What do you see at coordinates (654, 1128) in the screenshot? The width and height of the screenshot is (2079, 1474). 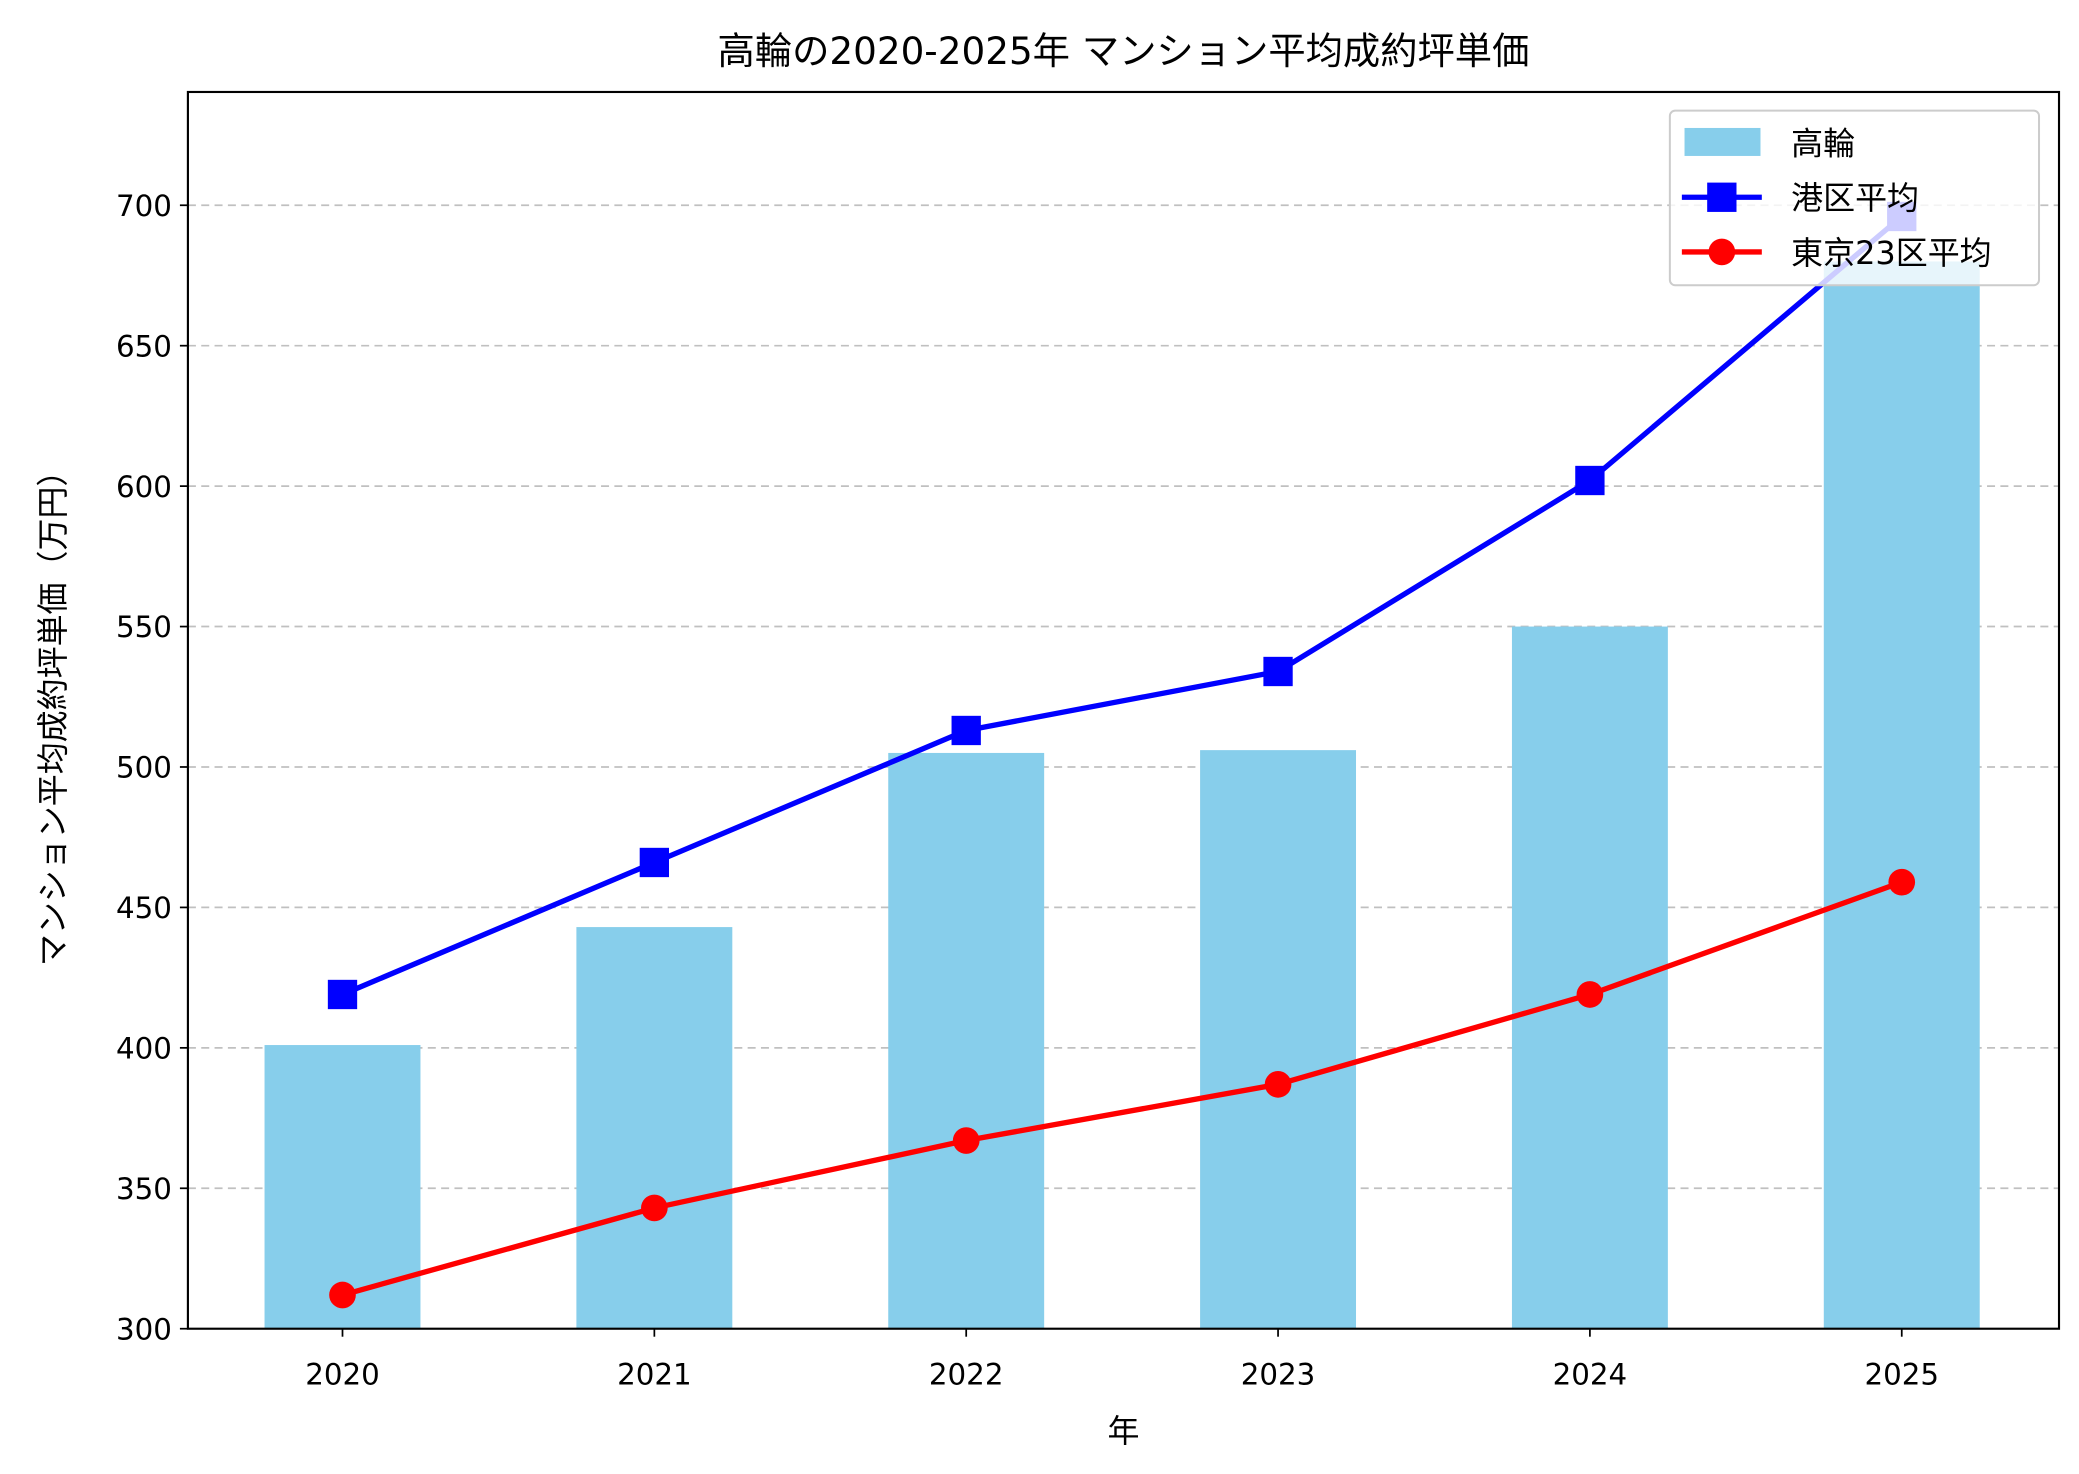 I see `bar-2021` at bounding box center [654, 1128].